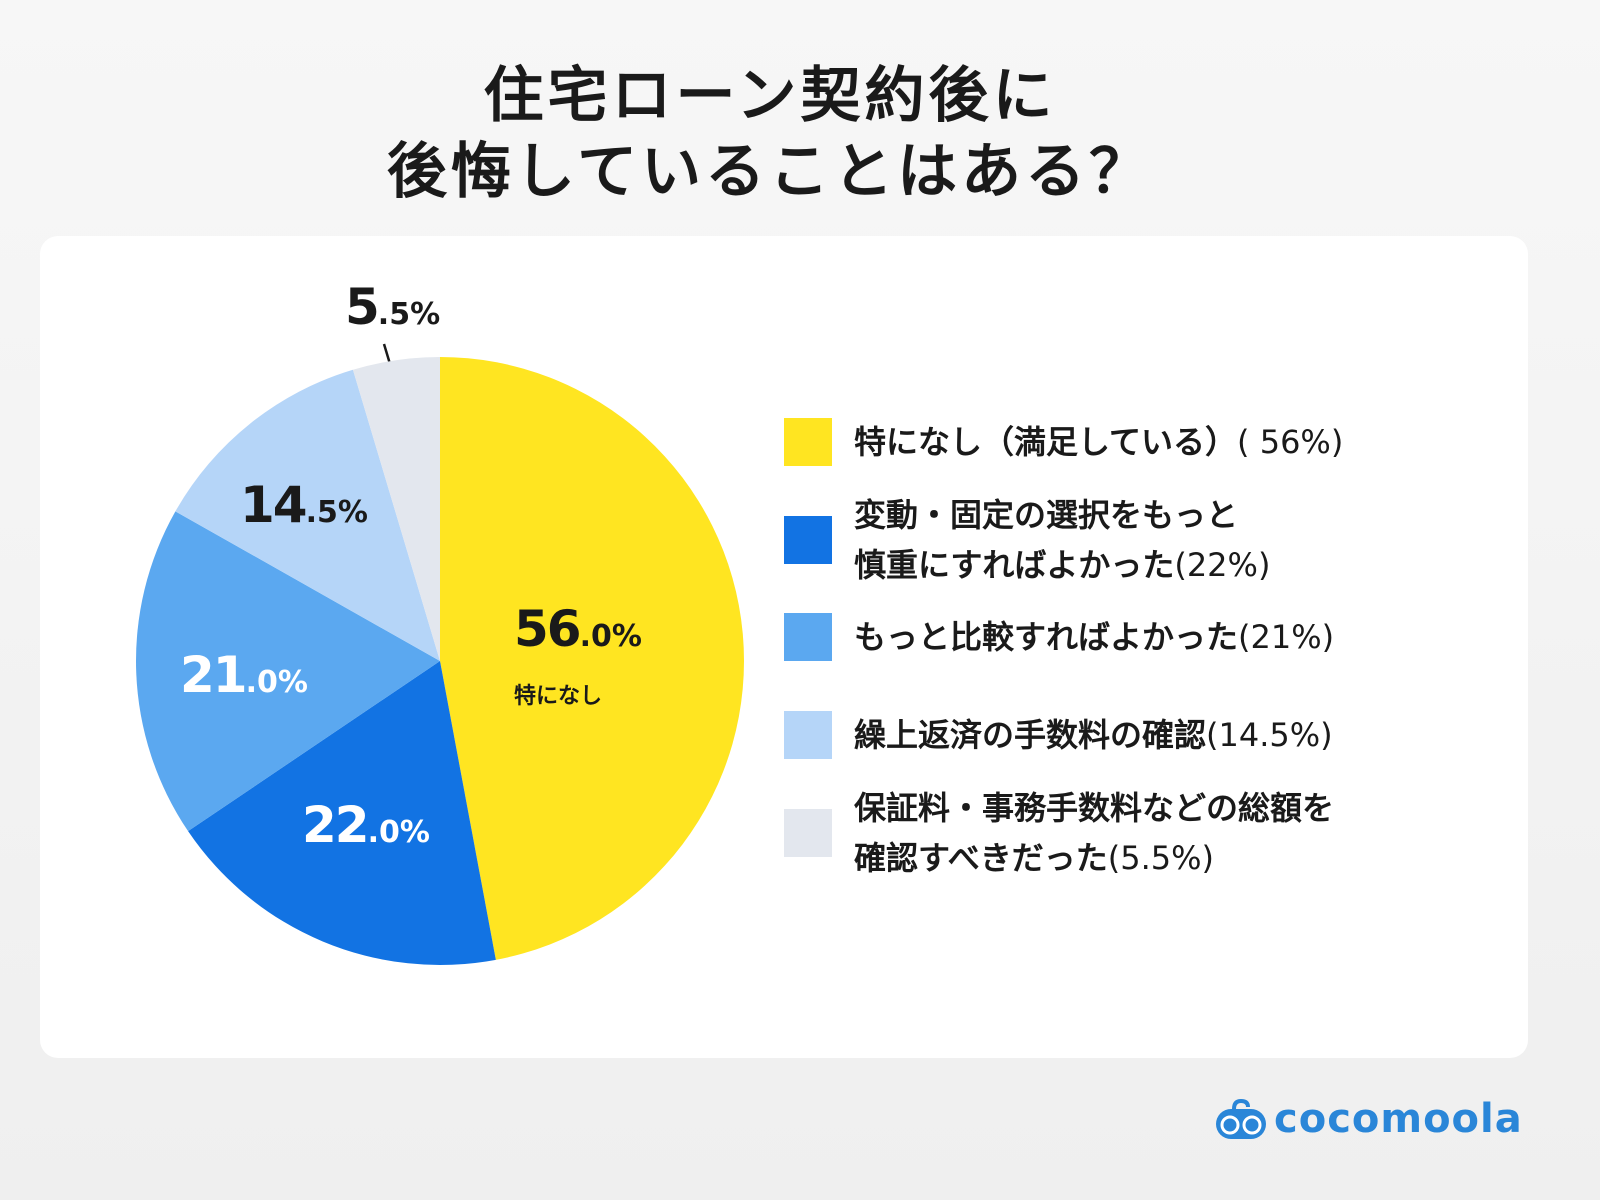 The width and height of the screenshot is (1600, 1200). I want to click on label-main: 22, so click(336, 825).